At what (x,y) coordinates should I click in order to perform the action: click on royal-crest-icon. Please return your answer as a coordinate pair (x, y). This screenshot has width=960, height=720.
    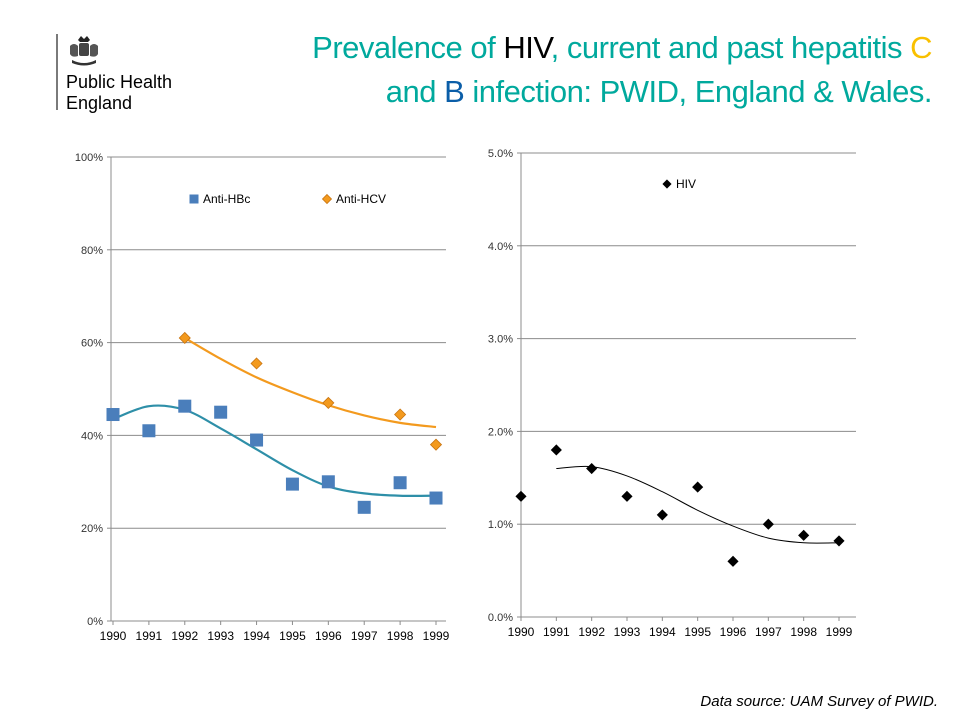
    Looking at the image, I should click on (84, 51).